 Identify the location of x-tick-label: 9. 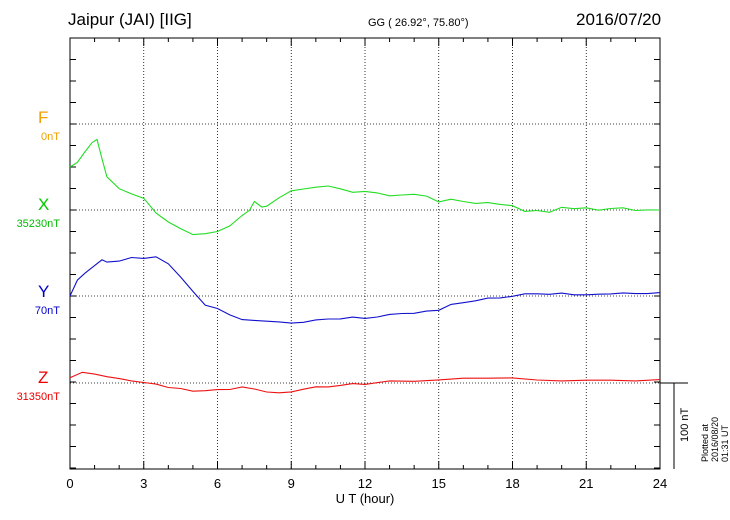
(291, 483).